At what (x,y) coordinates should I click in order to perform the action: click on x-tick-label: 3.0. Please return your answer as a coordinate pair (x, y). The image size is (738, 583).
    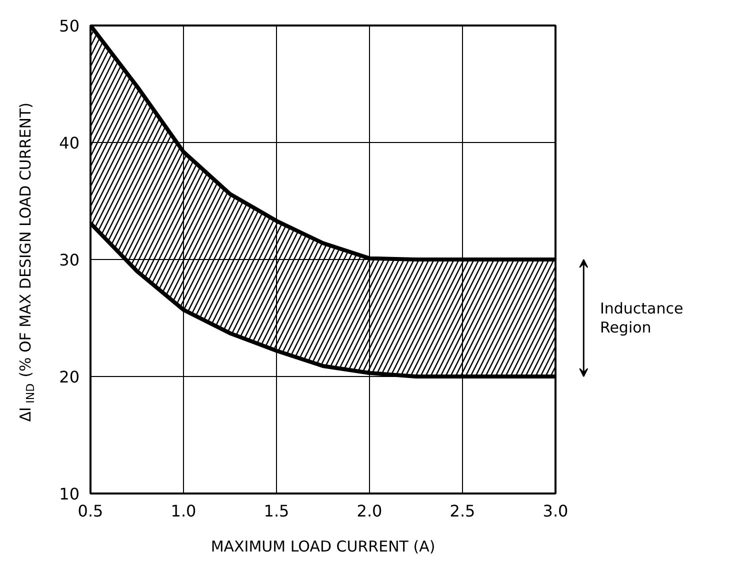
    Looking at the image, I should click on (555, 511).